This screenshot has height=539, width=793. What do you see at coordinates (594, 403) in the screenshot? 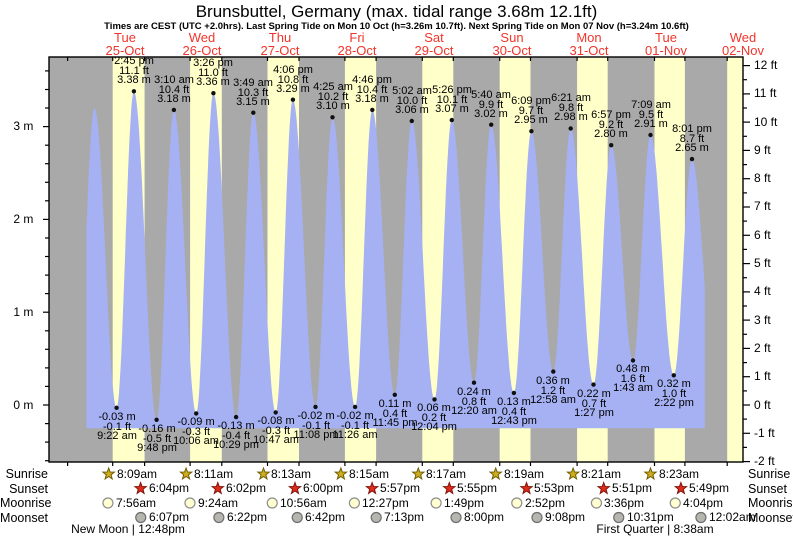
I see `low-tide-label: 0.22 m 0.7 ft 1:27 pm` at bounding box center [594, 403].